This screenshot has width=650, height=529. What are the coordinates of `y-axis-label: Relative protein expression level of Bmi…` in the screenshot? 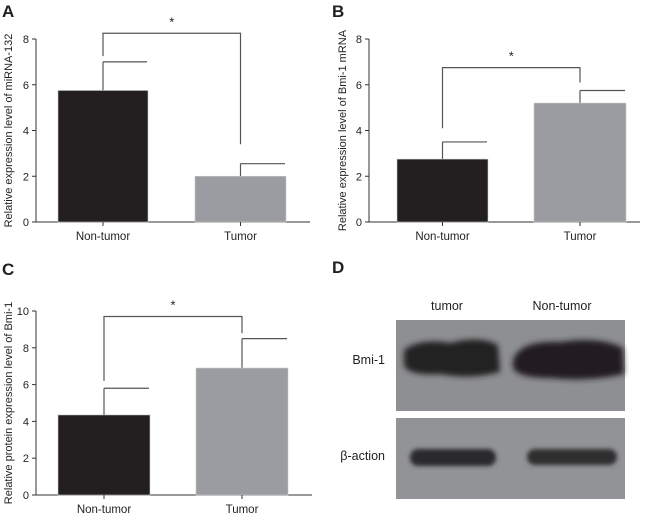 It's located at (9, 403).